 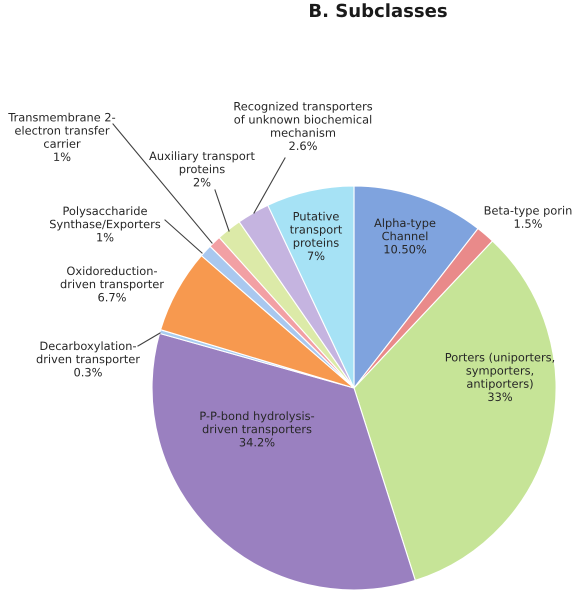 What do you see at coordinates (88, 372) in the screenshot?
I see `data-label: 0.3%` at bounding box center [88, 372].